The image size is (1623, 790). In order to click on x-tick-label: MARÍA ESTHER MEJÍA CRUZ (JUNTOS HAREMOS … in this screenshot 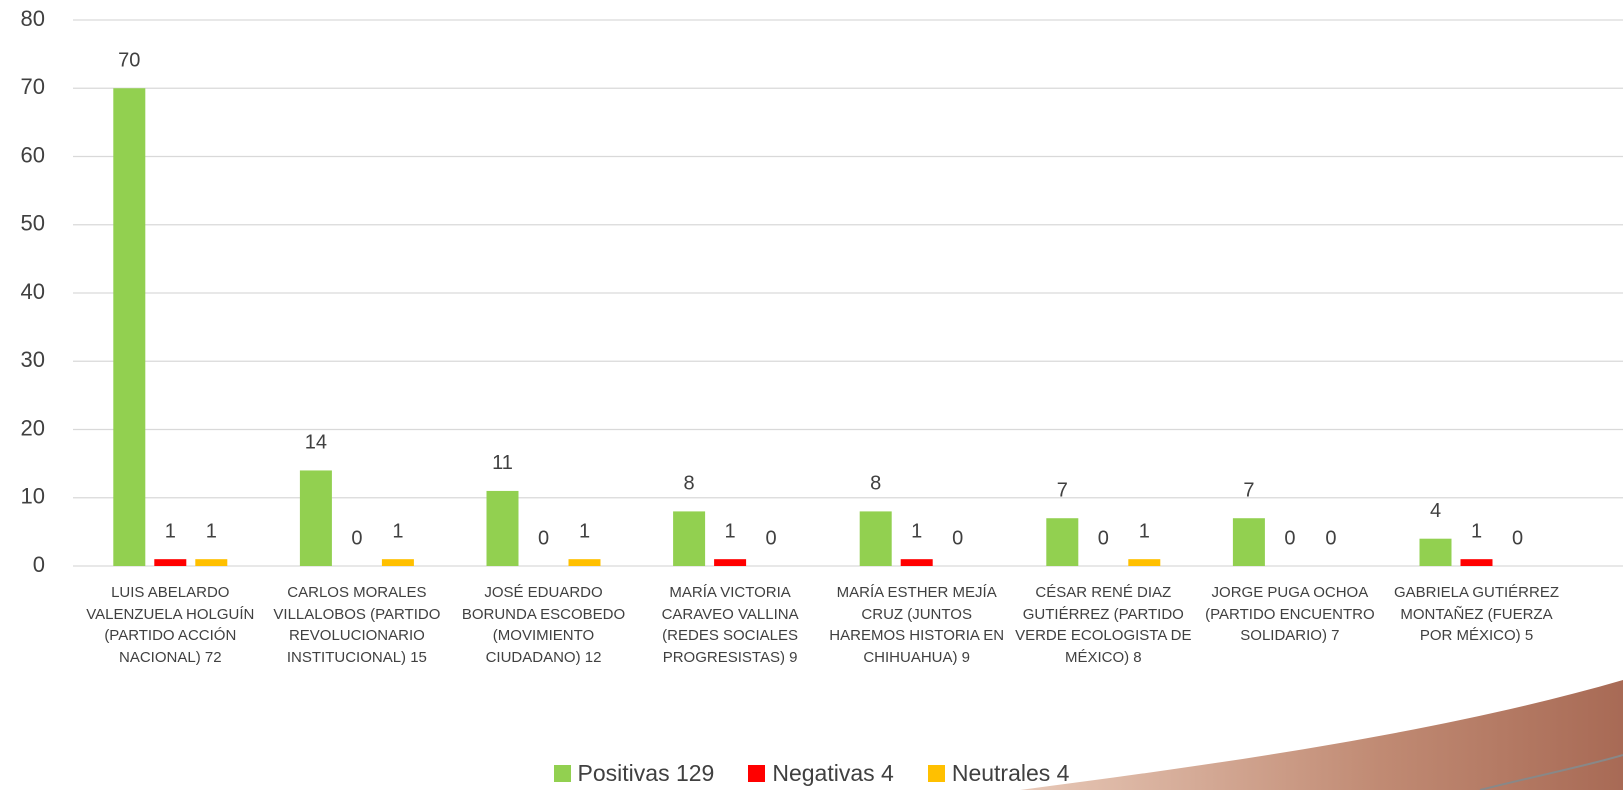, I will do `click(917, 625)`.